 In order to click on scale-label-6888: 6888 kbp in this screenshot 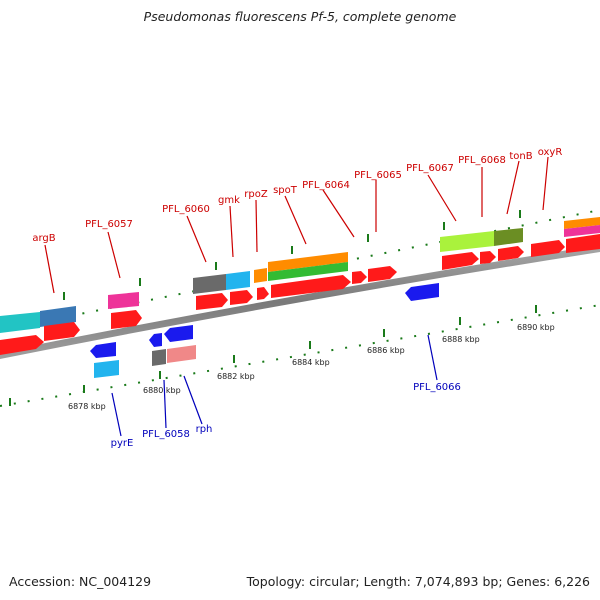, I will do `click(461, 339)`.